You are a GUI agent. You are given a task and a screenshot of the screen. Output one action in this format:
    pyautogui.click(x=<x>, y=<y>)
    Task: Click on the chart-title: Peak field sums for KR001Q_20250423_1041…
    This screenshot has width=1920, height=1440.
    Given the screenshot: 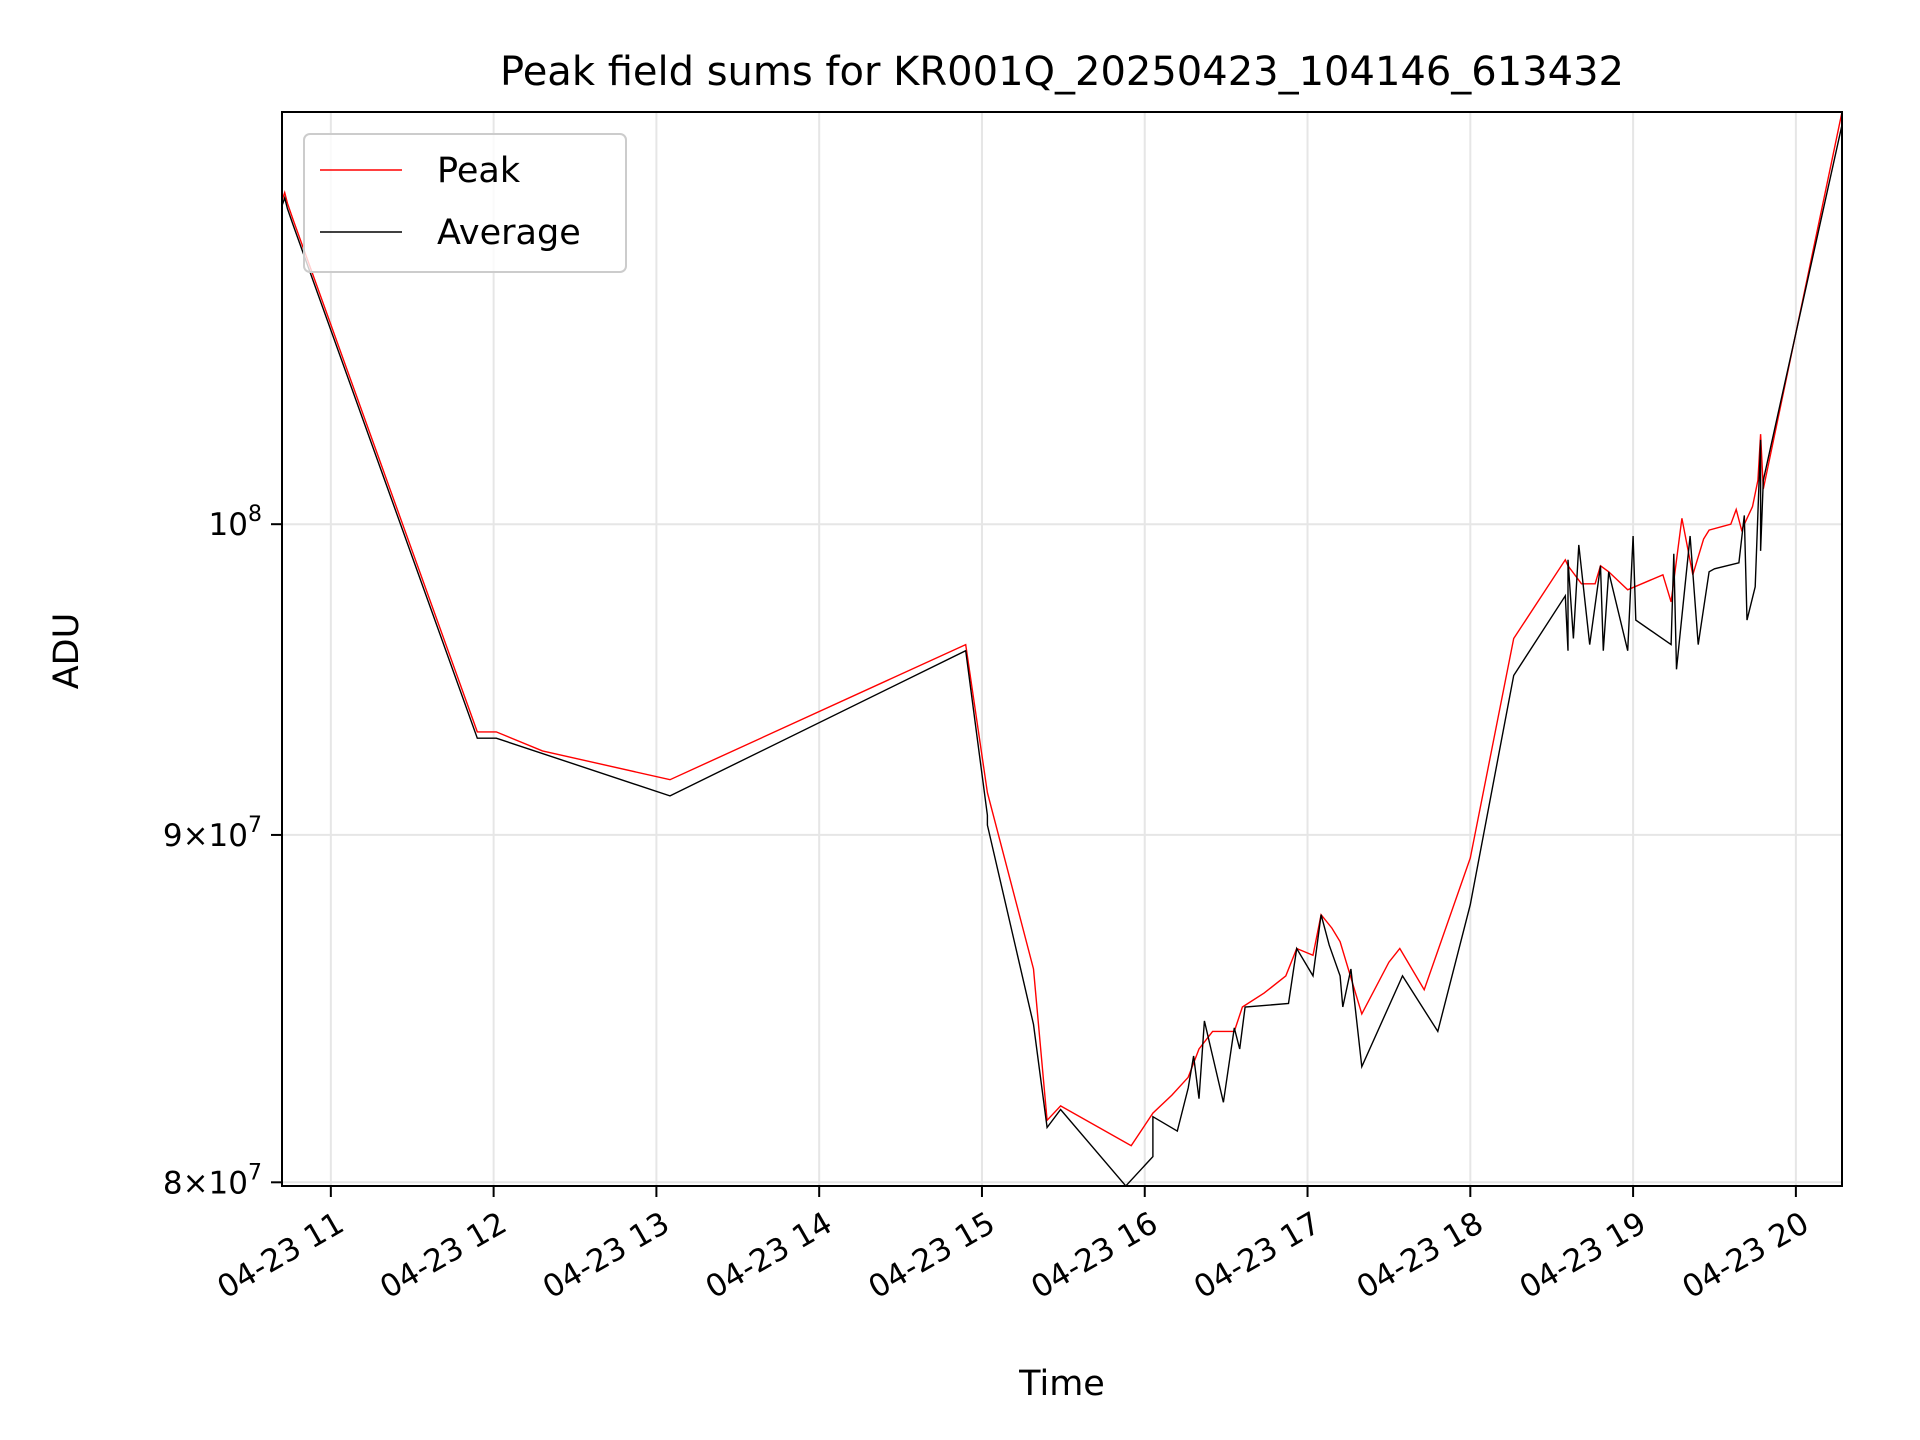 What is the action you would take?
    pyautogui.click(x=1062, y=72)
    